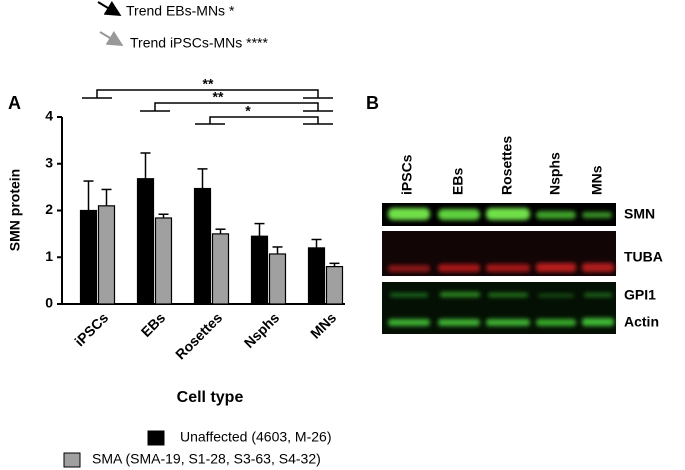  Describe the element at coordinates (372, 103) in the screenshot. I see `panel-label: B` at that location.